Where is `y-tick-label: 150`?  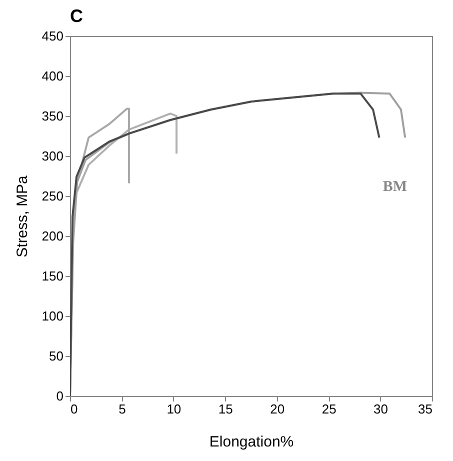 y-tick-label: 150 is located at coordinates (53, 276).